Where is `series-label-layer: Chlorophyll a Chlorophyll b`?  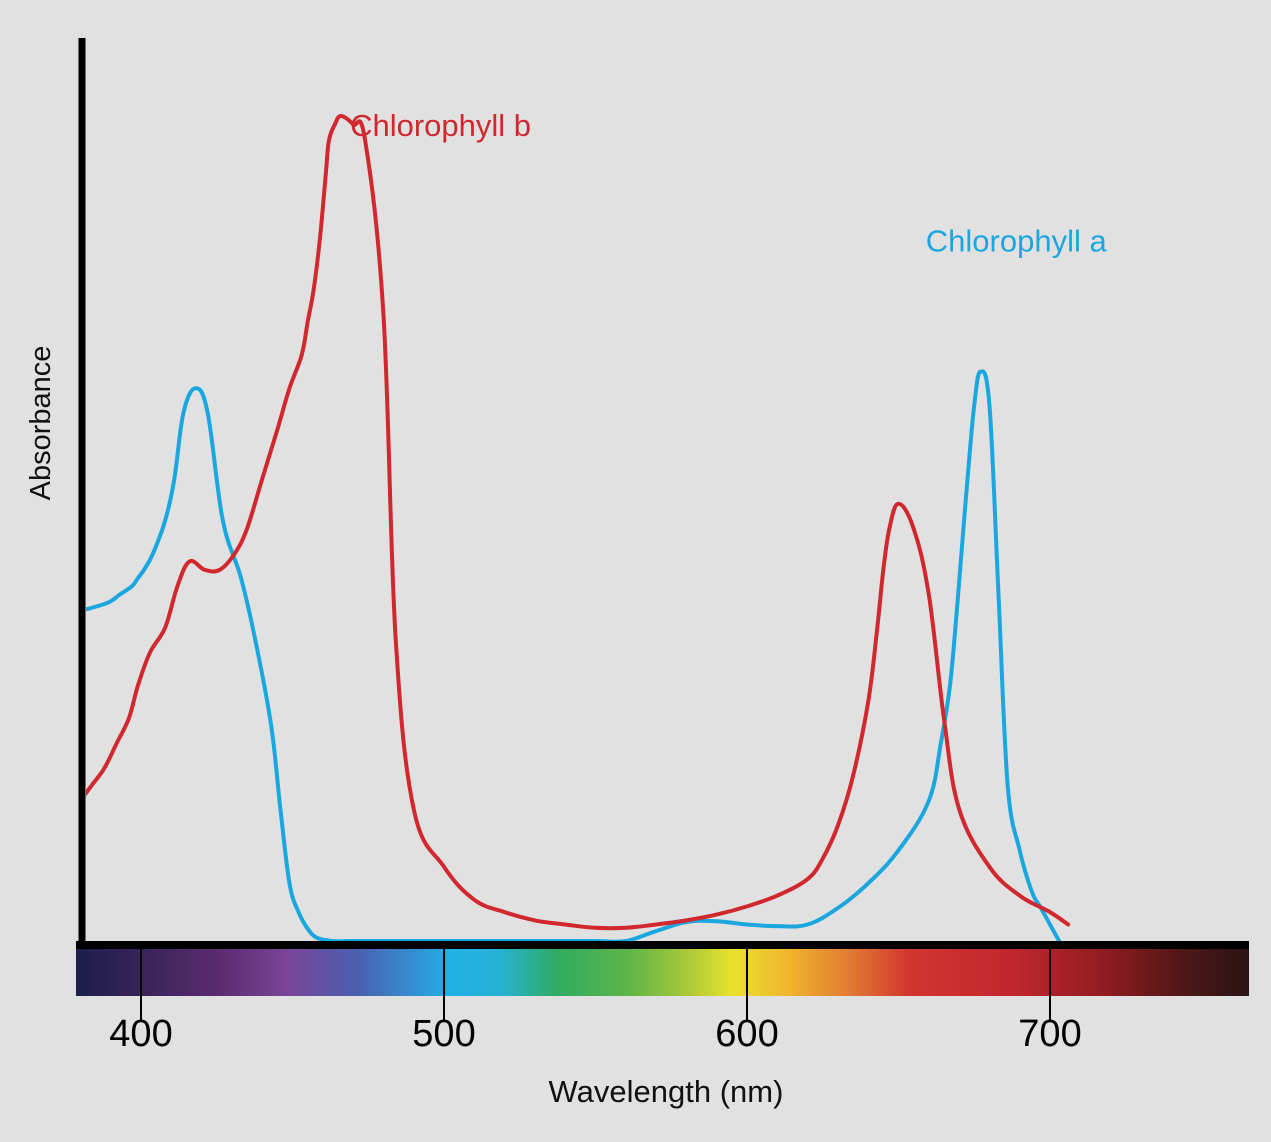
series-label-layer: Chlorophyll a Chlorophyll b is located at coordinates (728, 183).